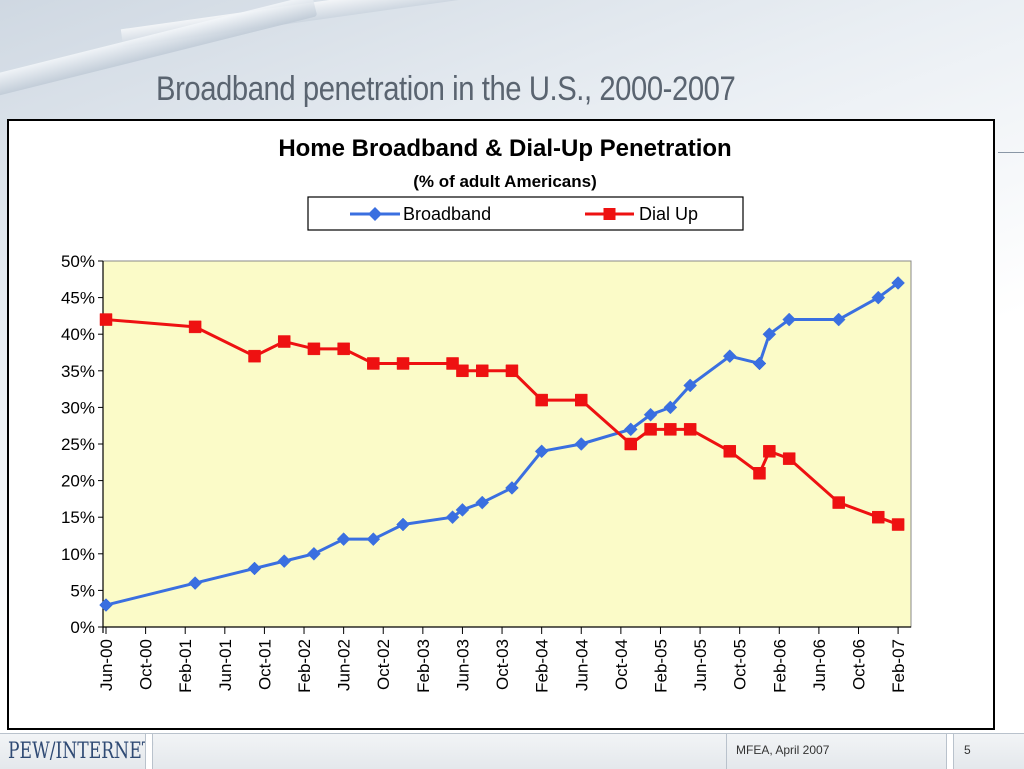 The height and width of the screenshot is (769, 1024). I want to click on decorative-rule, so click(1011, 152).